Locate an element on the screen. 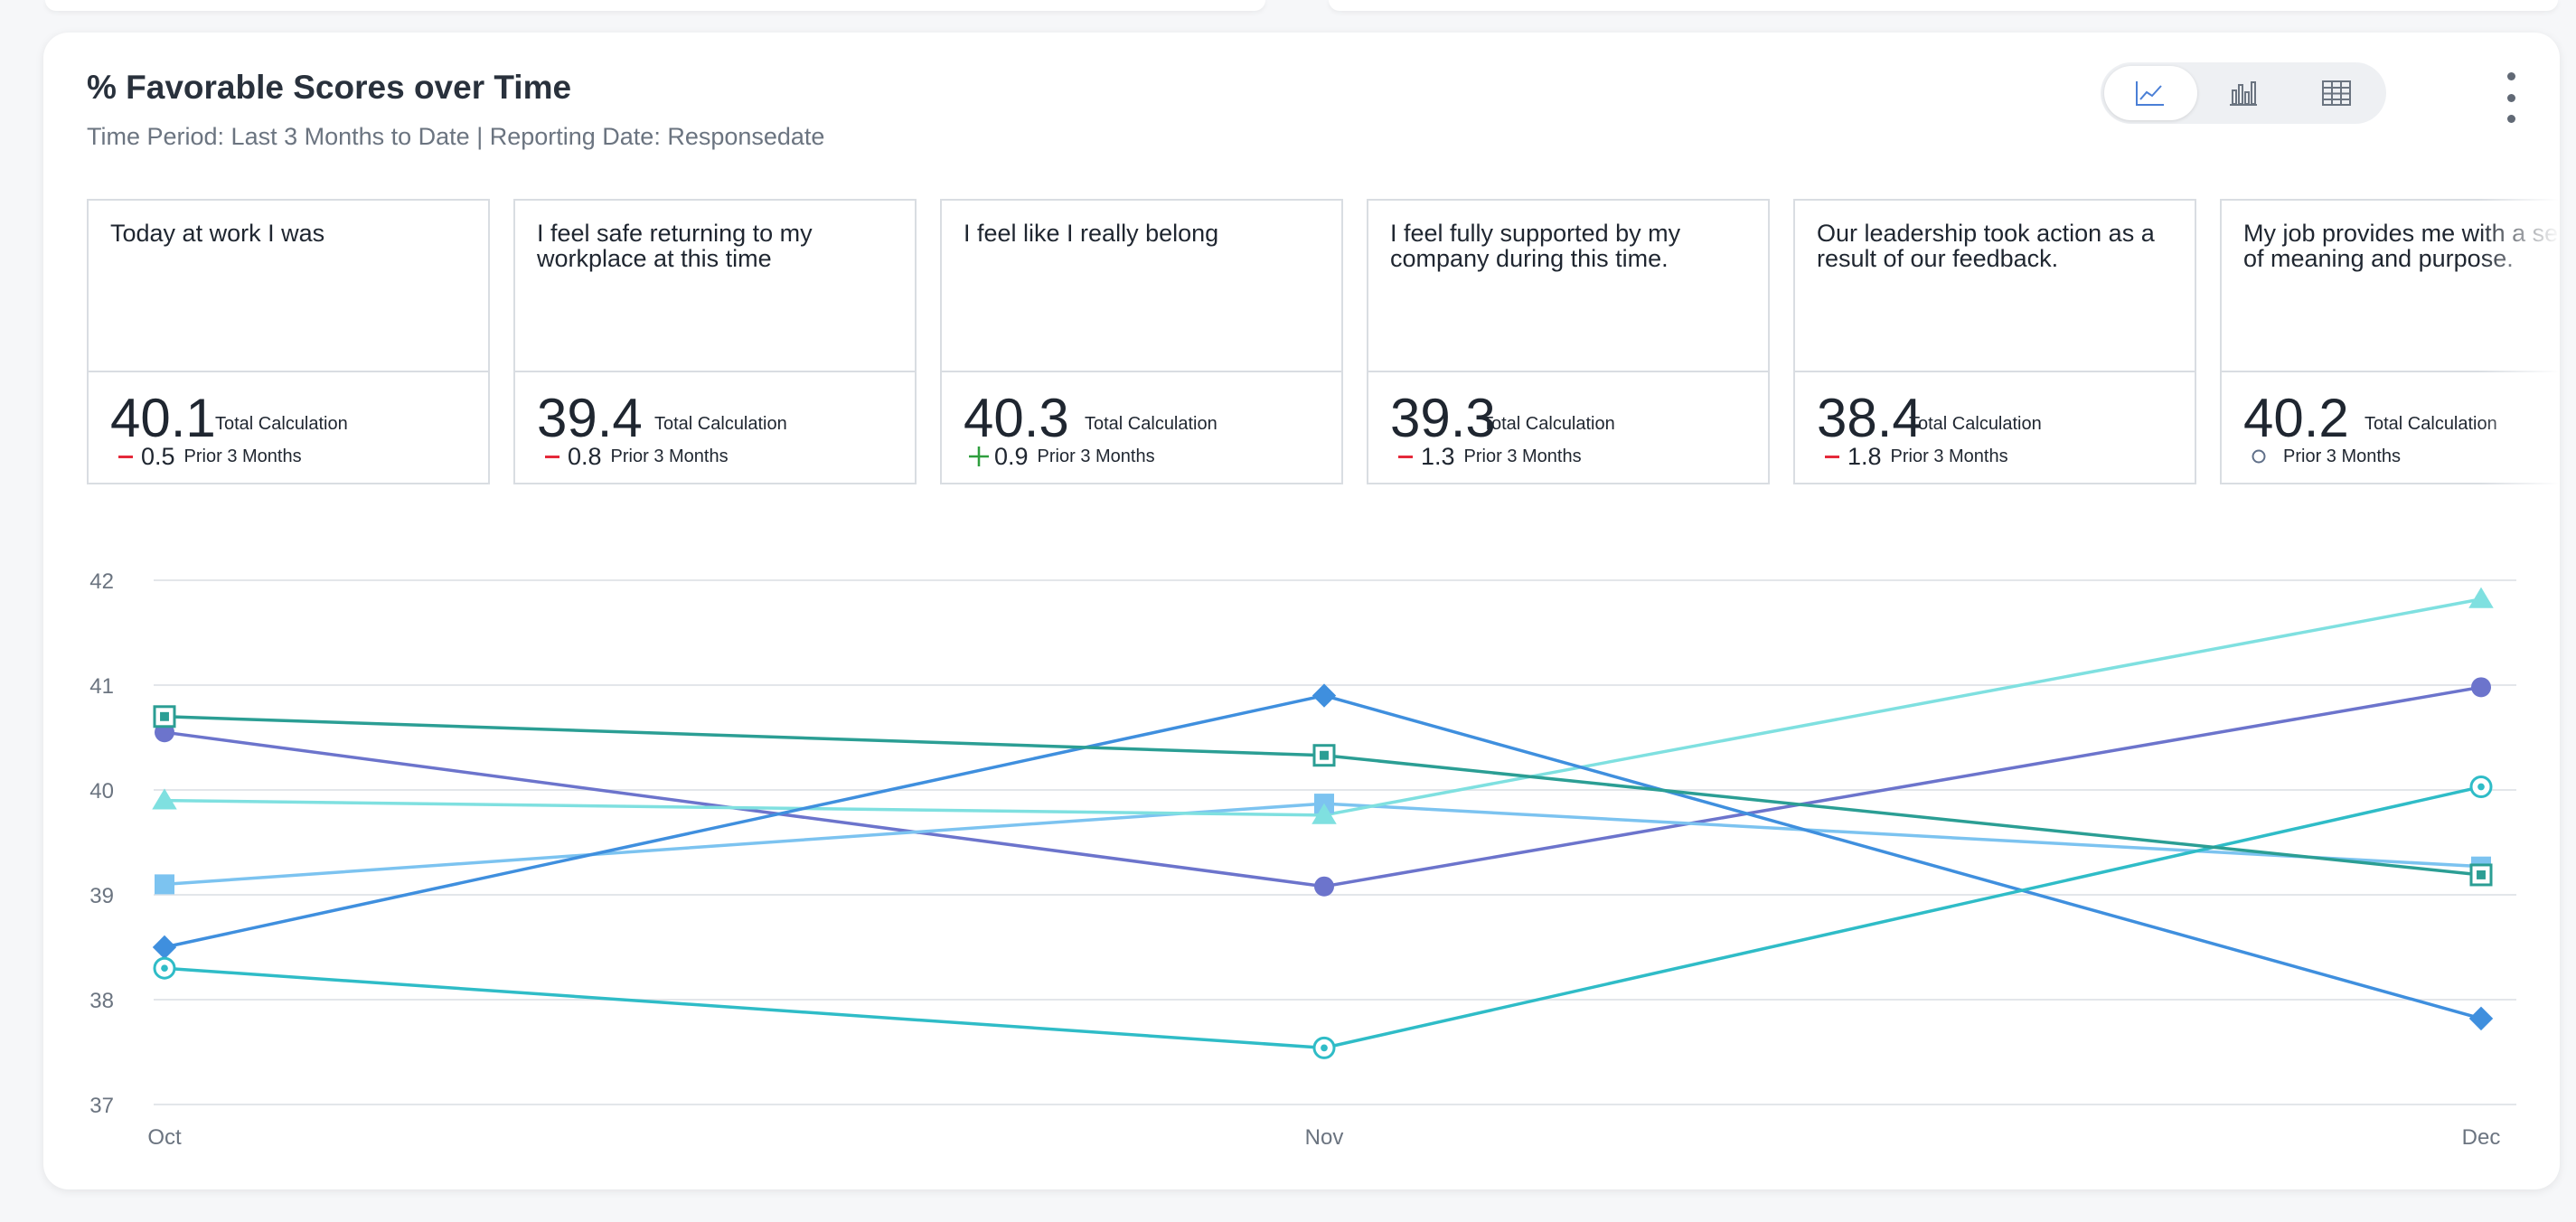 The image size is (2576, 1222). score-value: 40.2 is located at coordinates (2296, 418).